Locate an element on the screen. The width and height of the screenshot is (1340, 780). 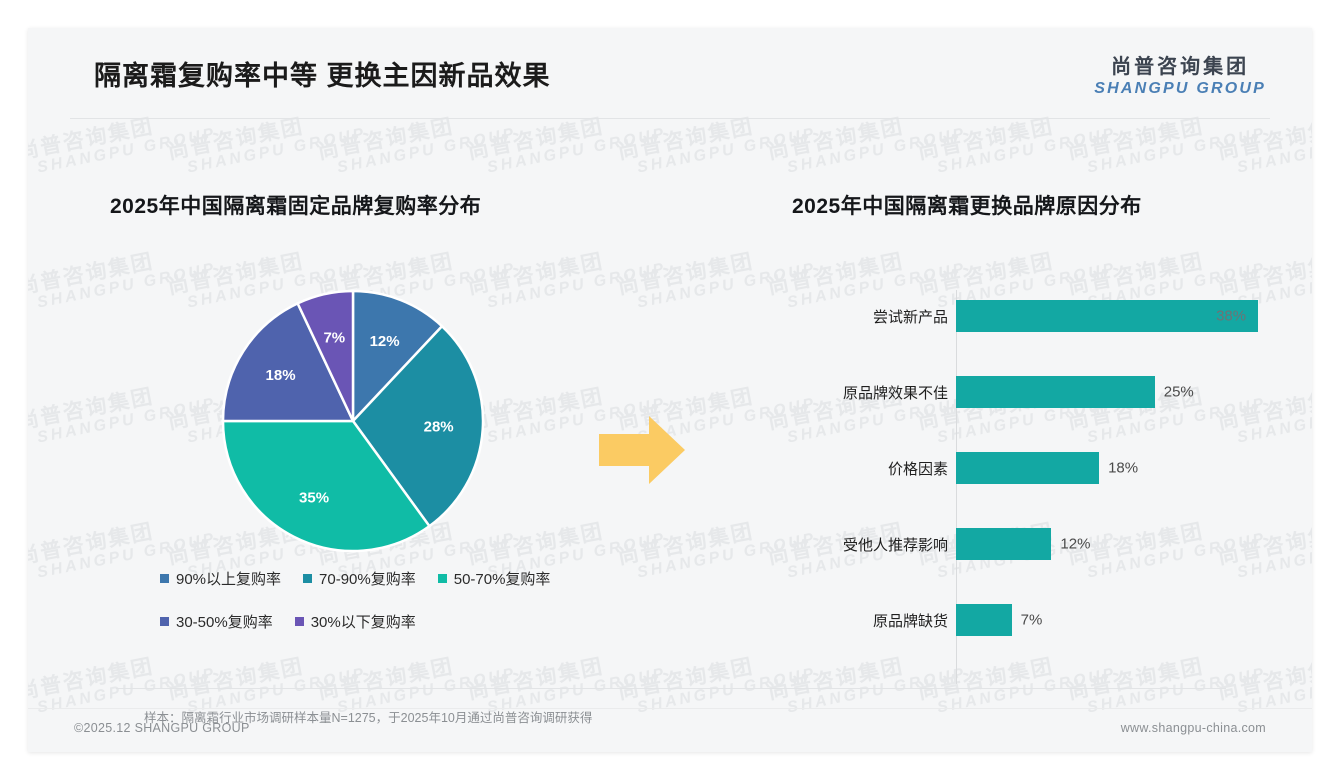
pie-chart-svg: 12% 28% 35% 18% 7% is located at coordinates (353, 421).